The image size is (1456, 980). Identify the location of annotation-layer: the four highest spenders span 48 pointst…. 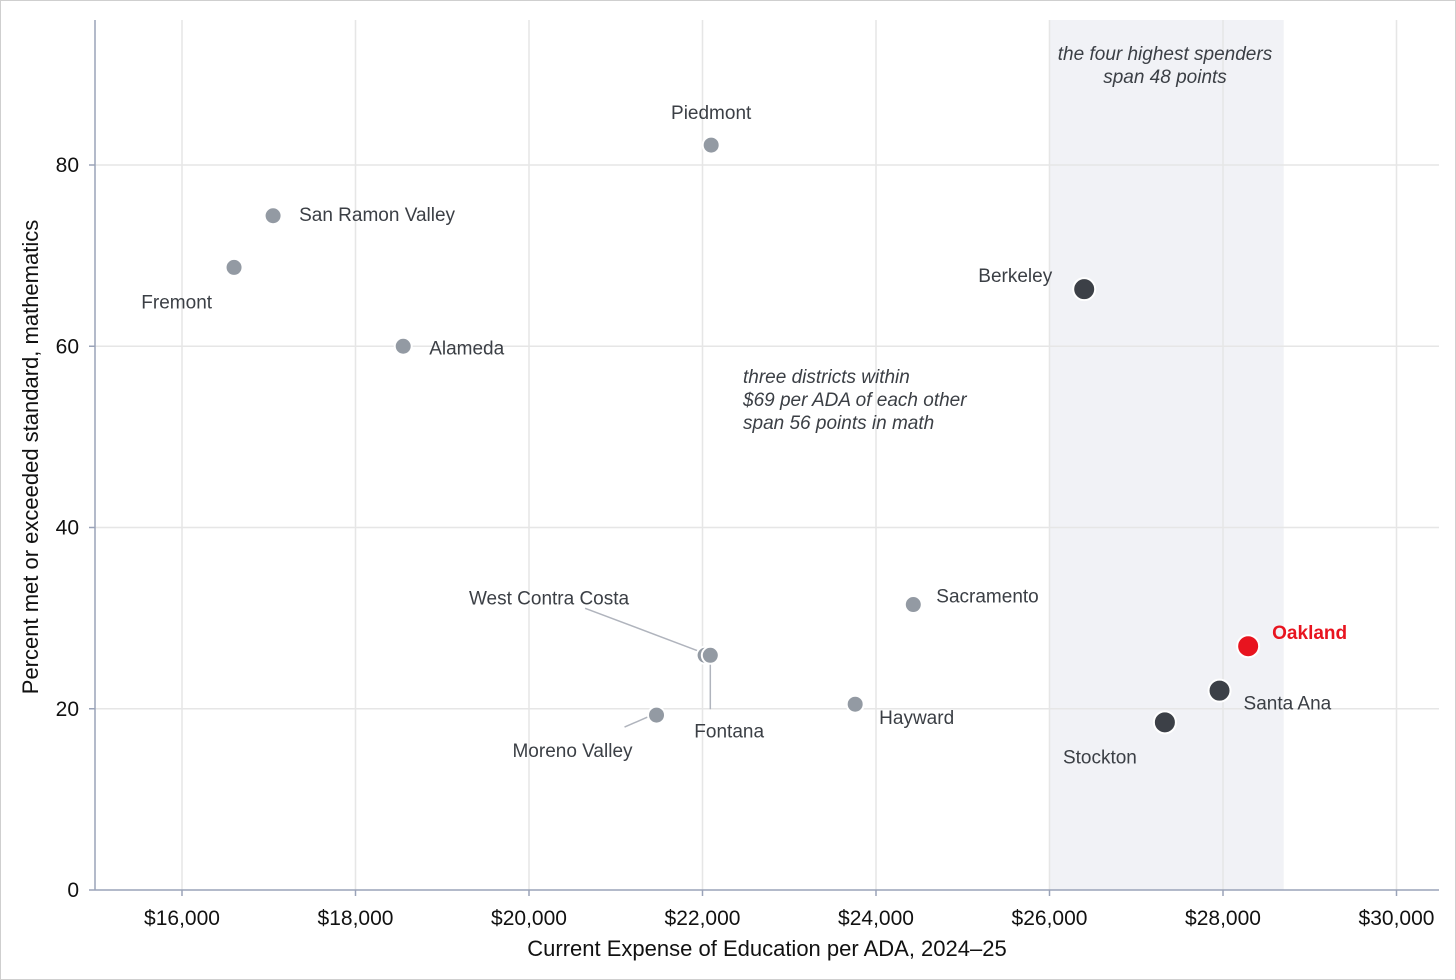
(1007, 239).